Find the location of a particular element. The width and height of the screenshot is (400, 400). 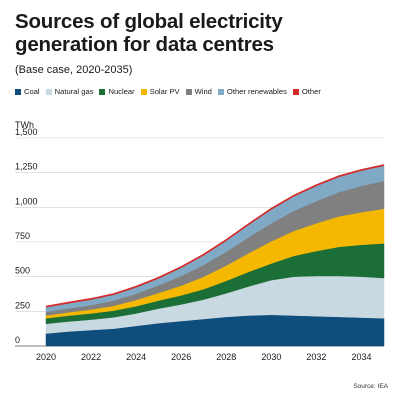

y-tick-labels: 0 250 500 750 1,000 1,250 1,500 is located at coordinates (26, 236).